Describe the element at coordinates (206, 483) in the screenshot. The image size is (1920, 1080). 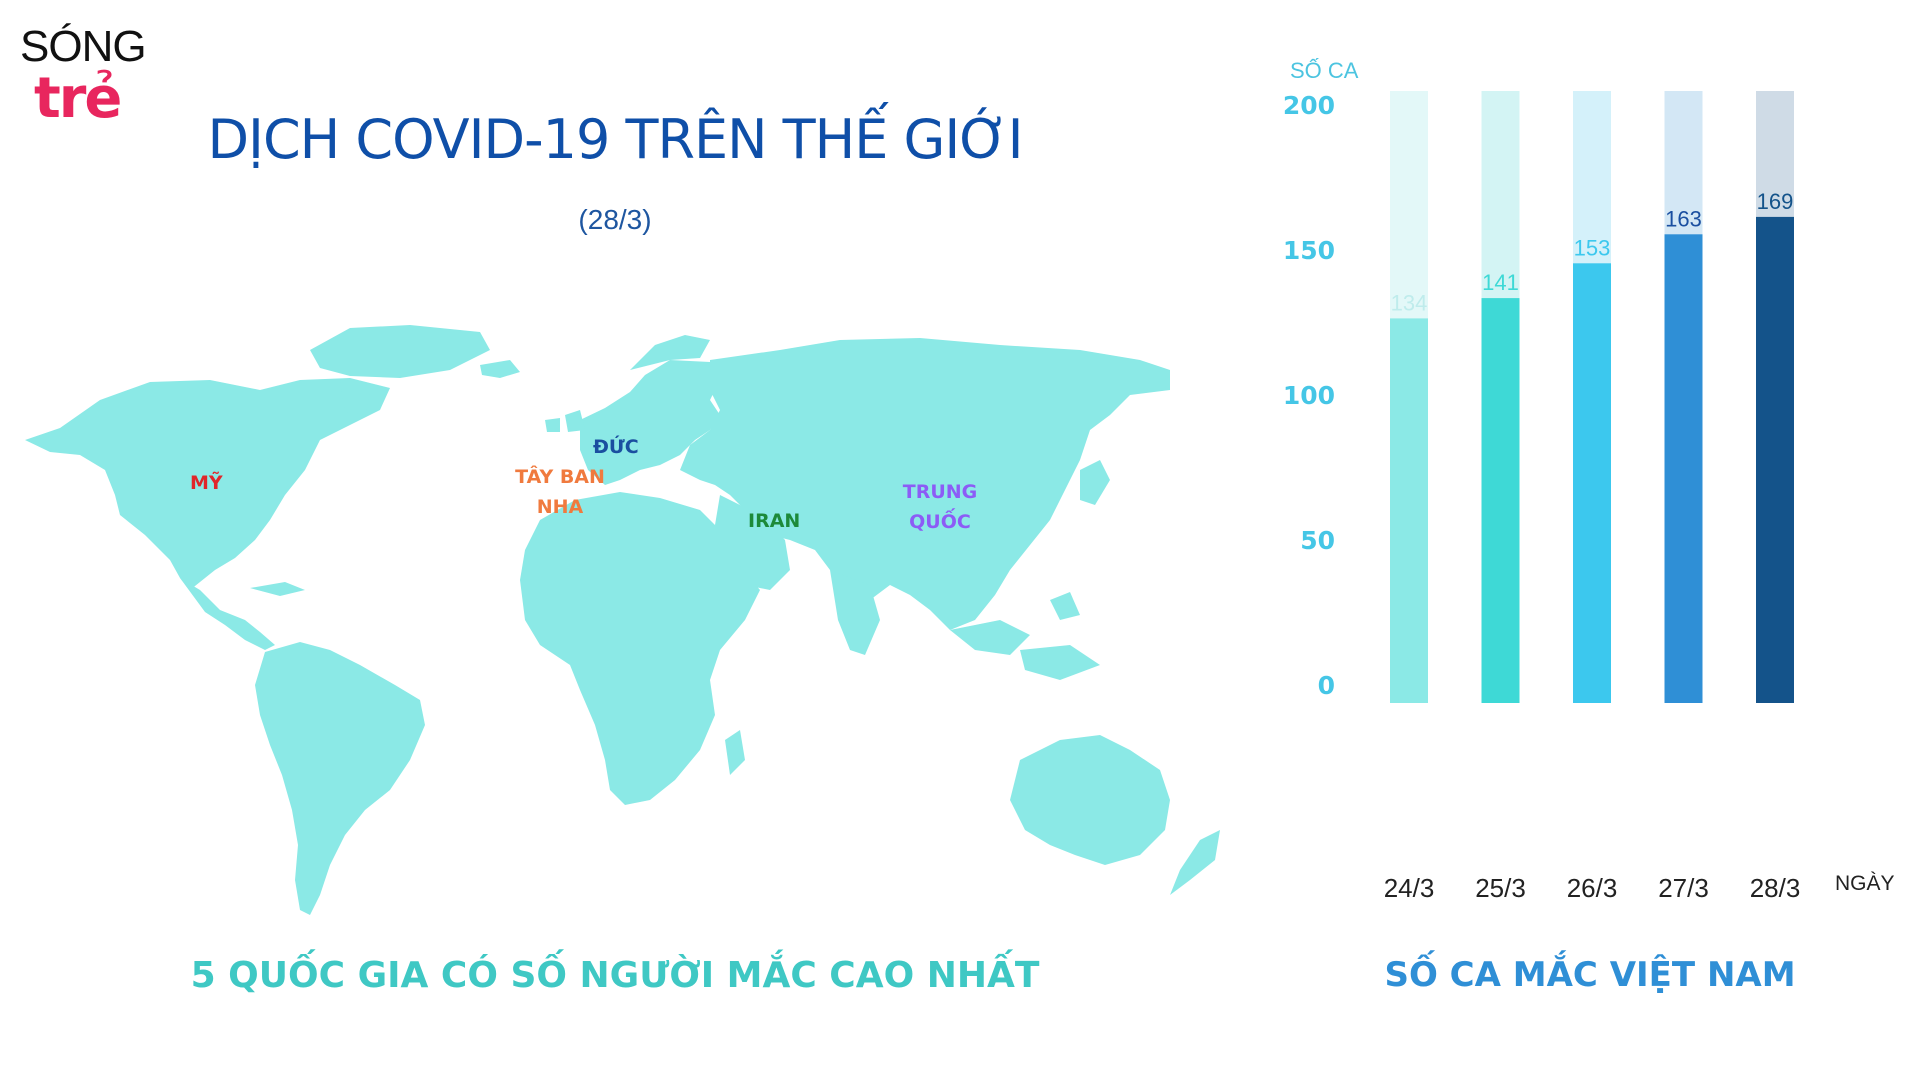
I see `map-label-my: MỸ` at that location.